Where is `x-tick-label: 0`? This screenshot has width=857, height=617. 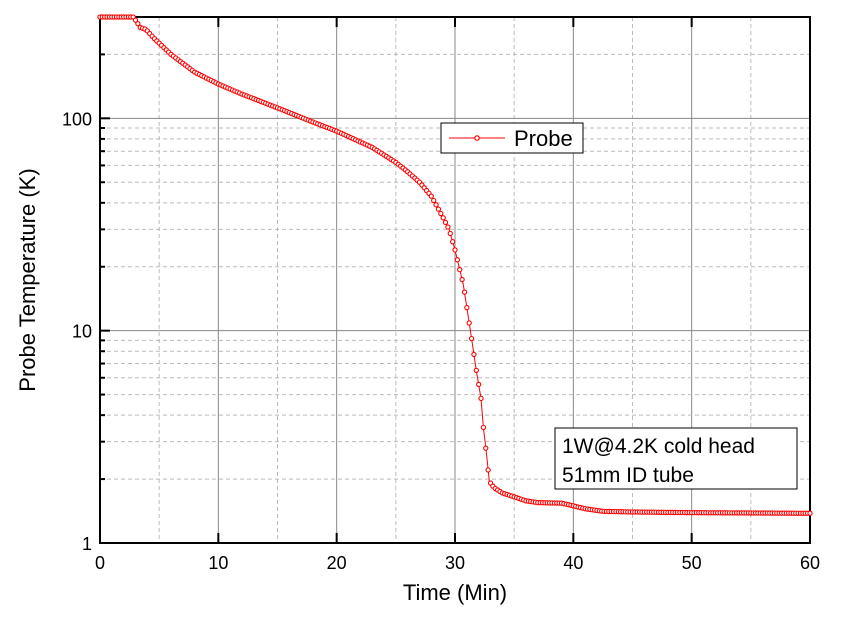 x-tick-label: 0 is located at coordinates (100, 563).